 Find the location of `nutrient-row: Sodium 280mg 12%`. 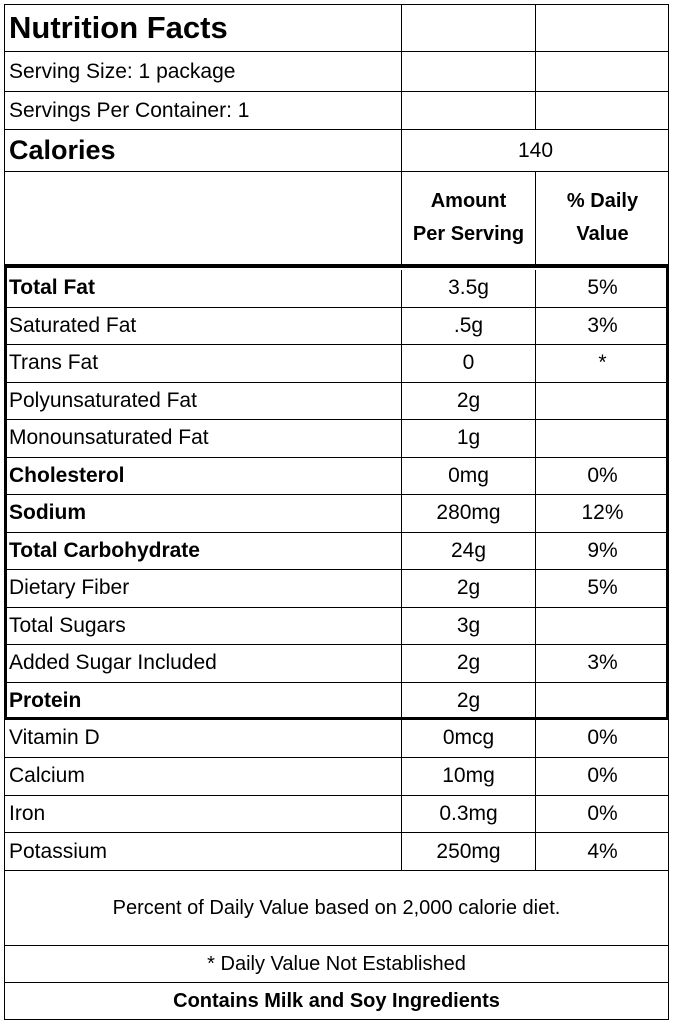

nutrient-row: Sodium 280mg 12% is located at coordinates (336, 514).